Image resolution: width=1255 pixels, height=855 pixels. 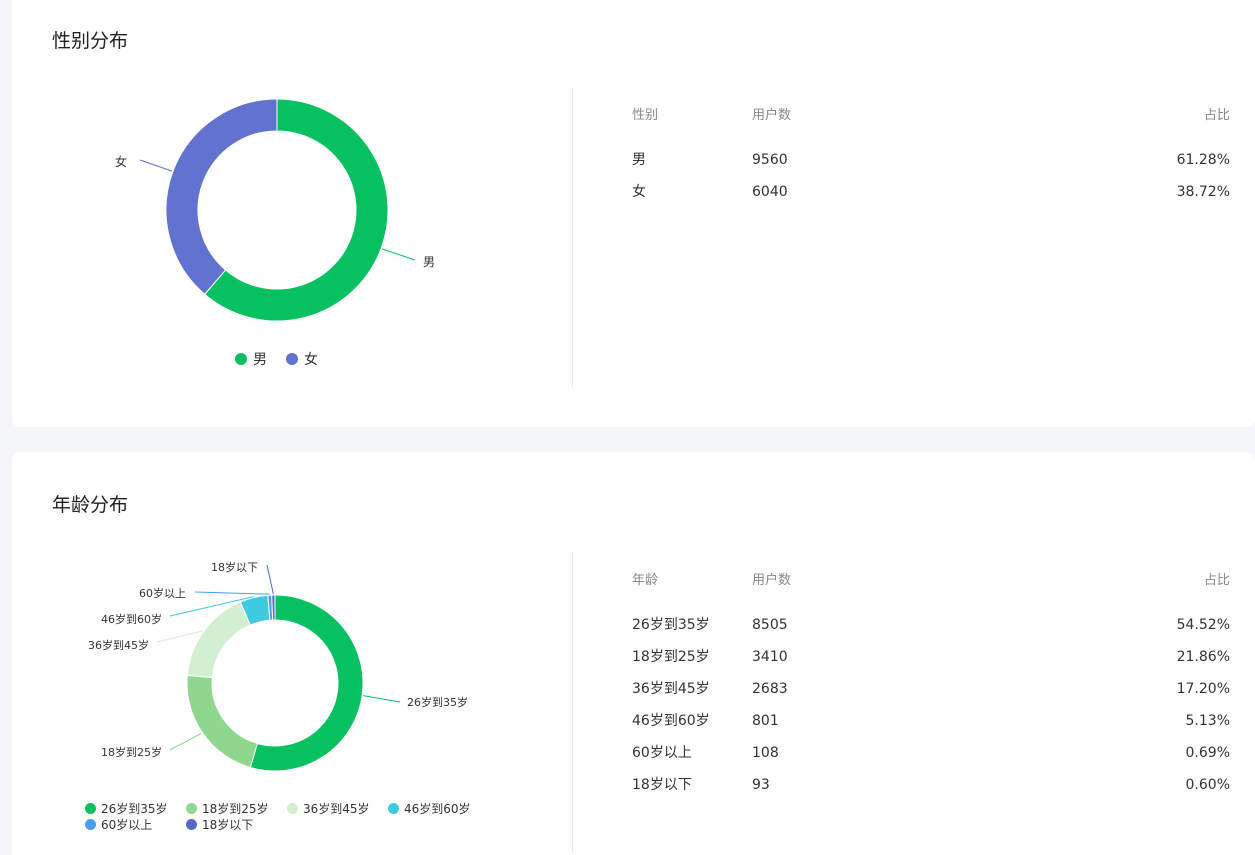 I want to click on row-label: 女, so click(x=639, y=192).